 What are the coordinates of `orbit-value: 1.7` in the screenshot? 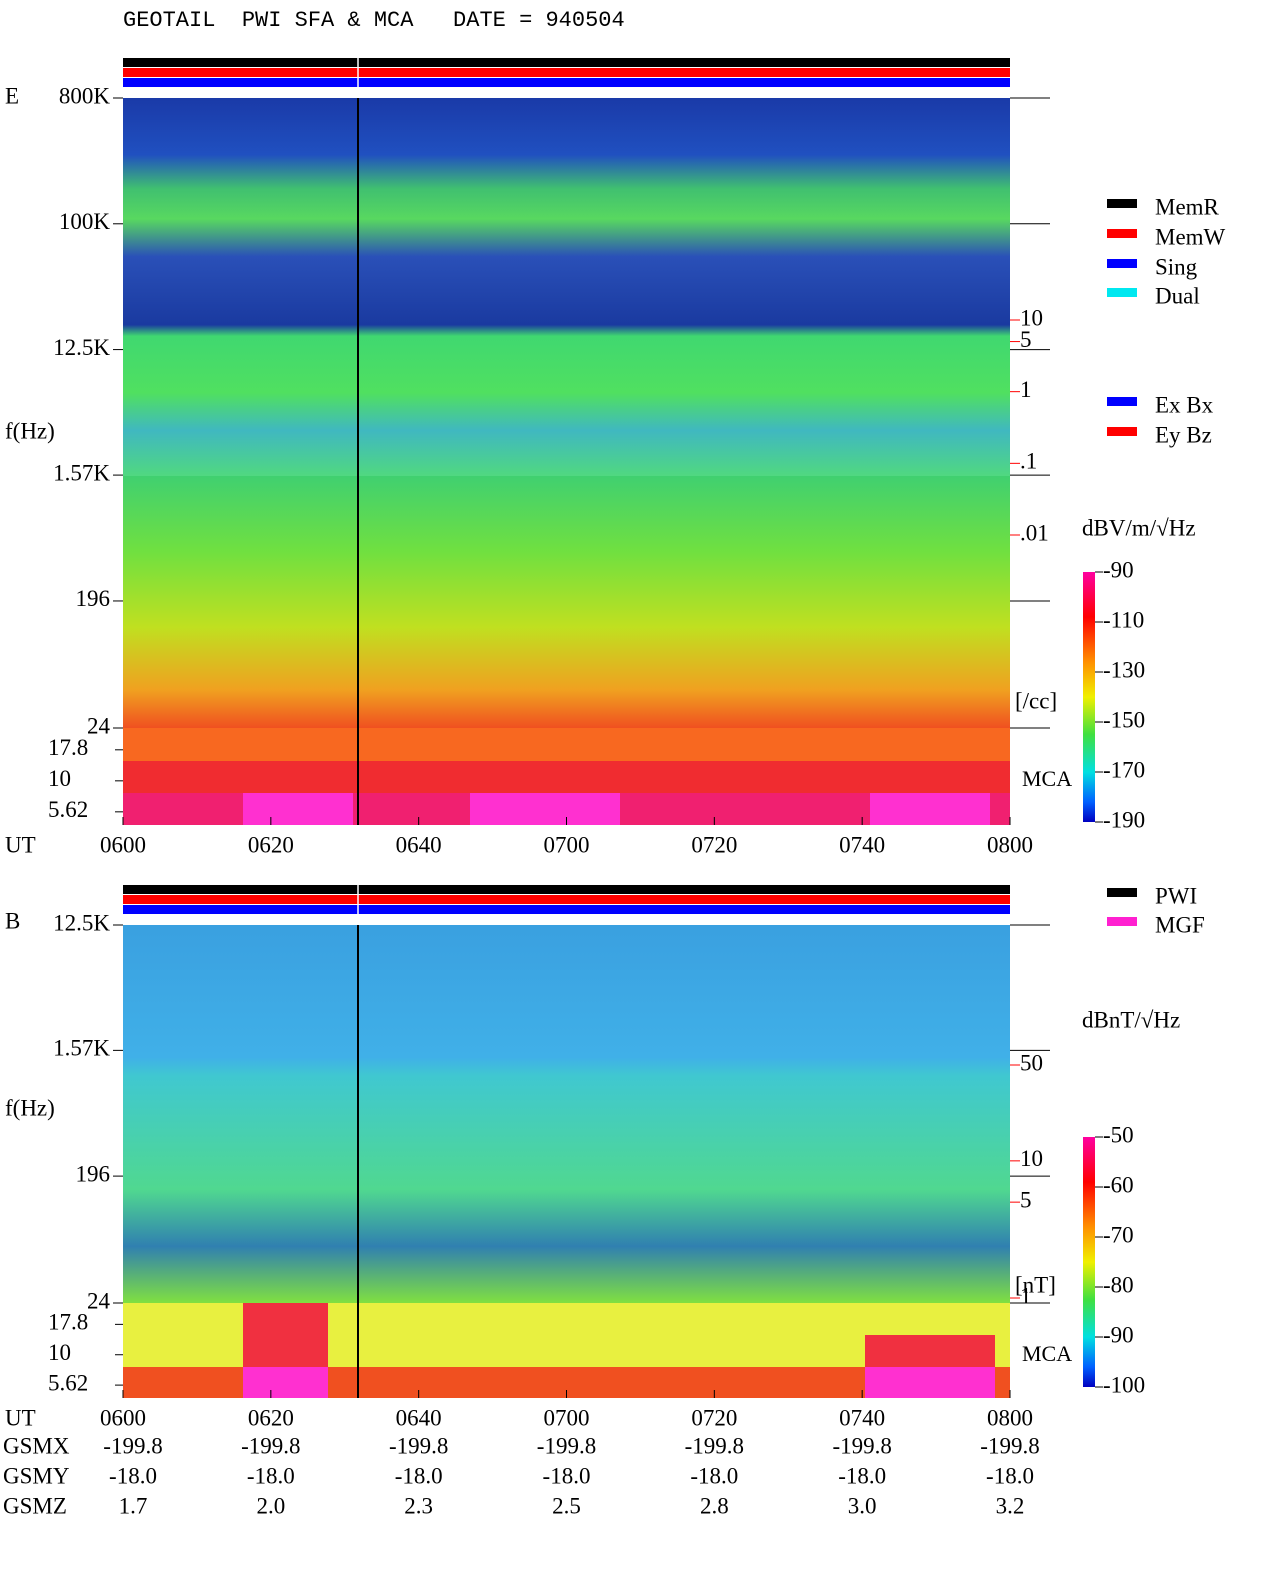 It's located at (133, 1505).